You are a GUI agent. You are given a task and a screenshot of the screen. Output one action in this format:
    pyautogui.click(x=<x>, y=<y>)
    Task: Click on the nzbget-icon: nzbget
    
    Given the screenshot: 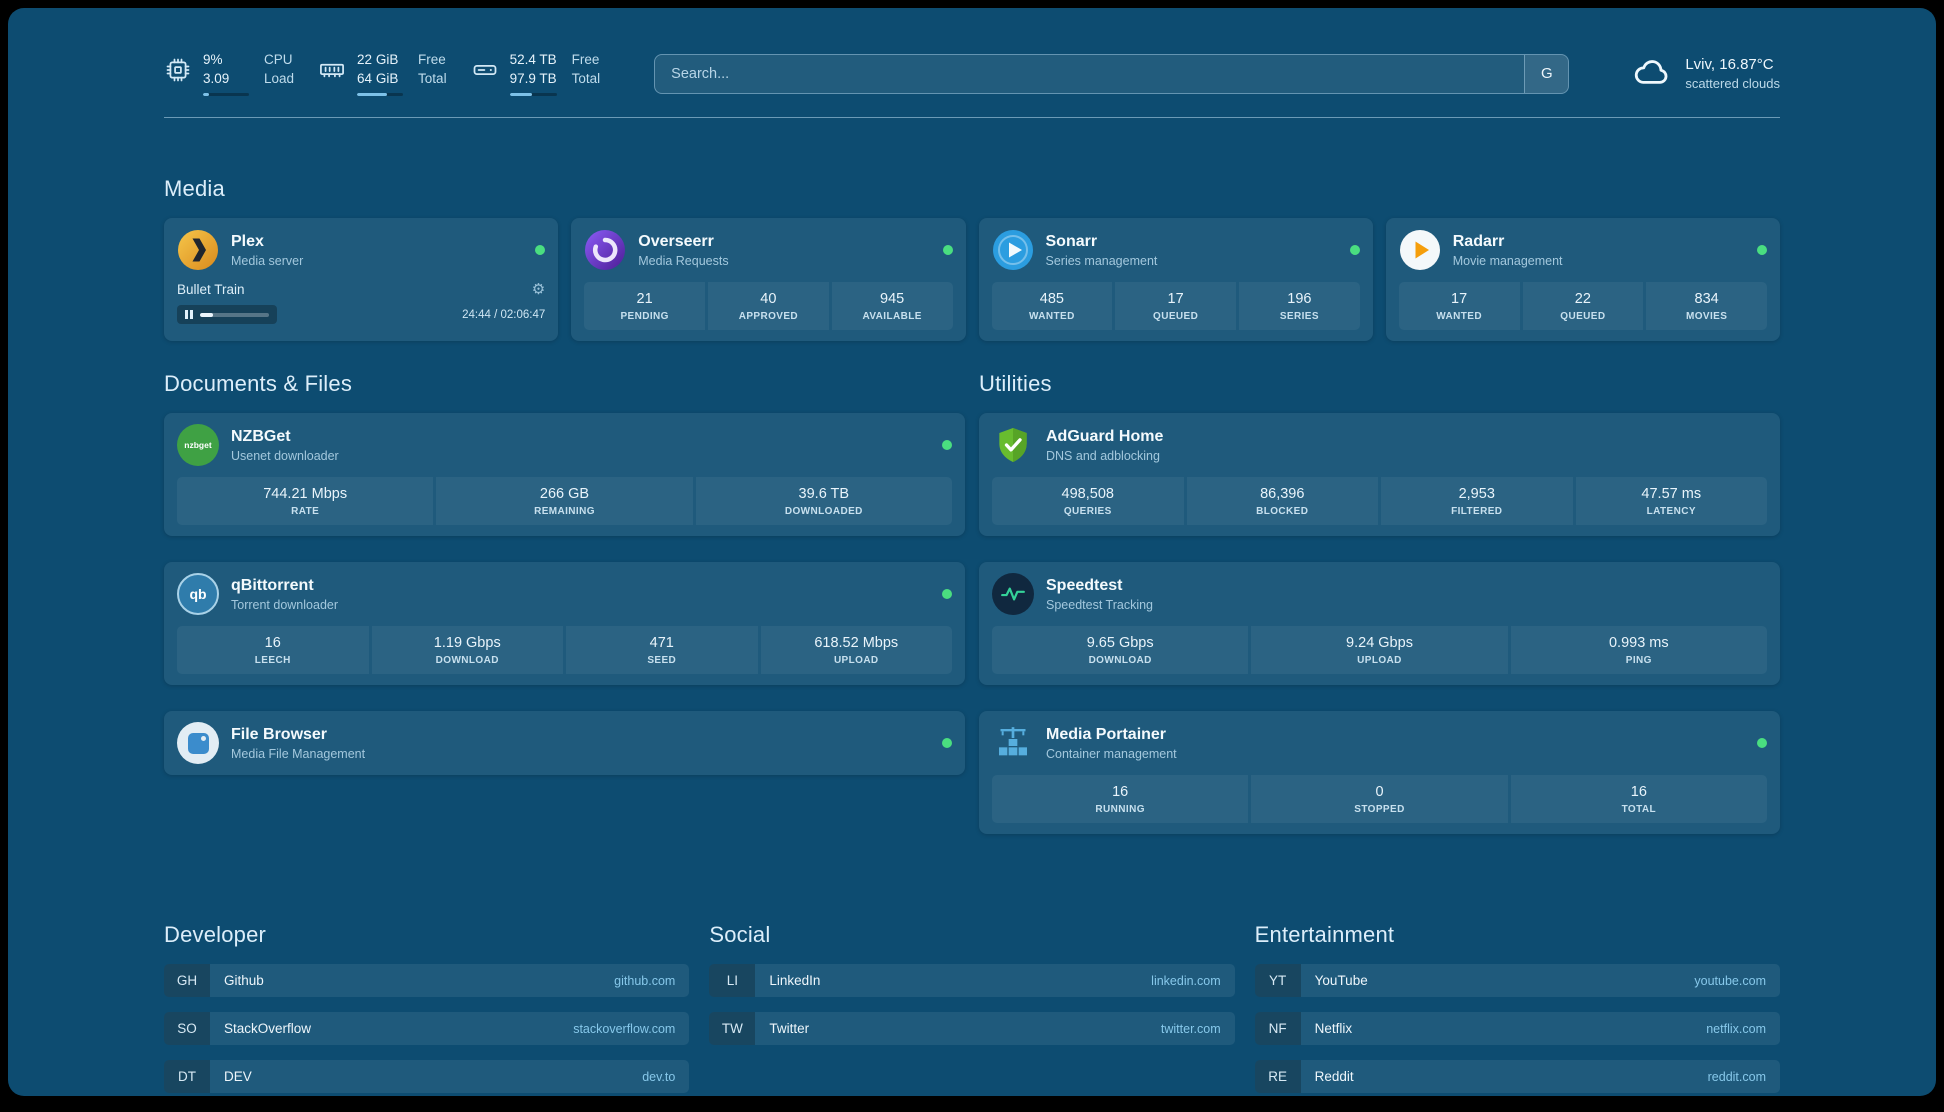 What is the action you would take?
    pyautogui.click(x=198, y=445)
    